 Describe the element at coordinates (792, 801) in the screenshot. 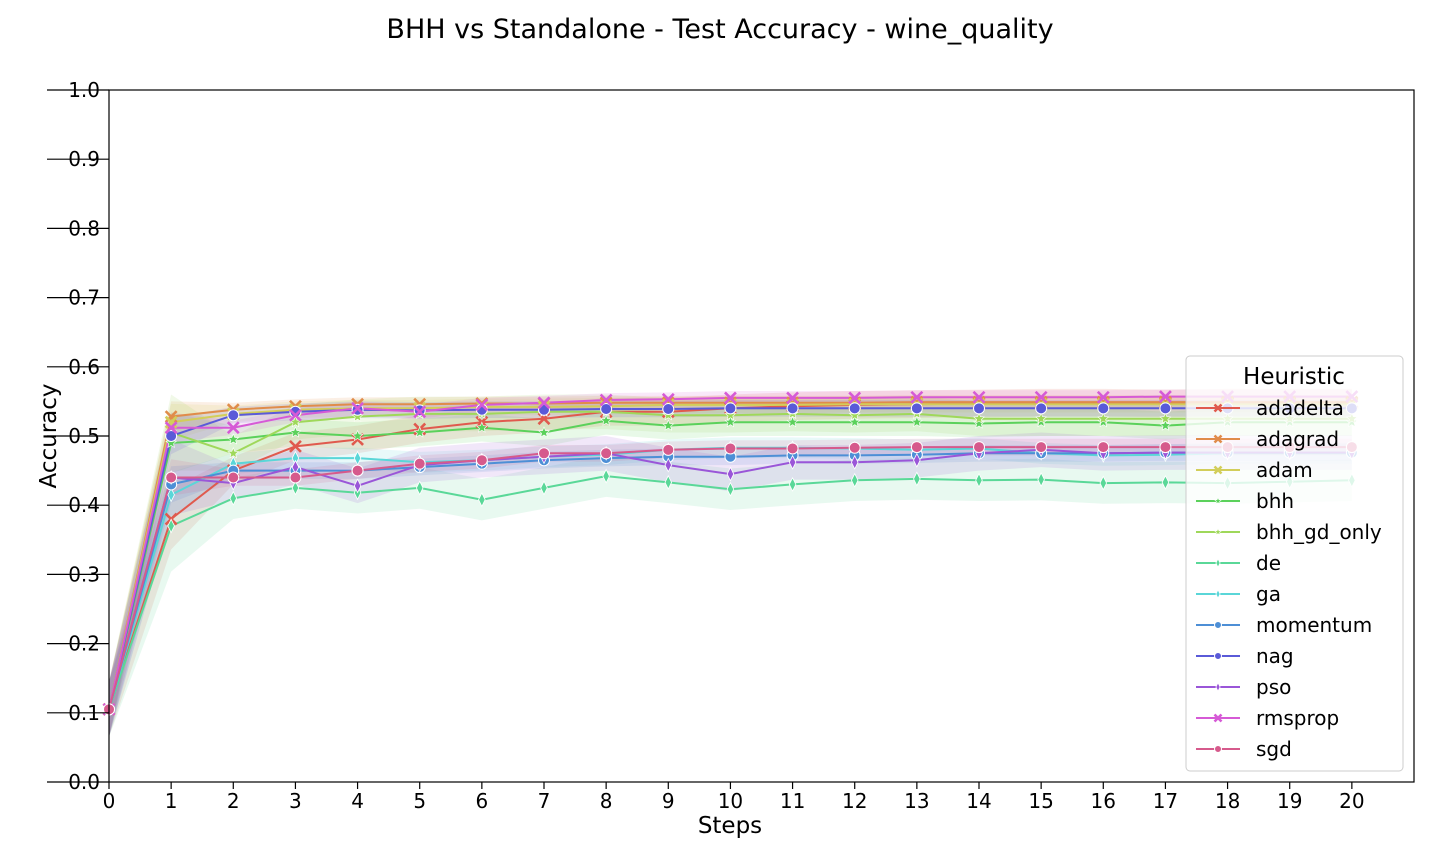

I see `x-tick-label: 11` at that location.